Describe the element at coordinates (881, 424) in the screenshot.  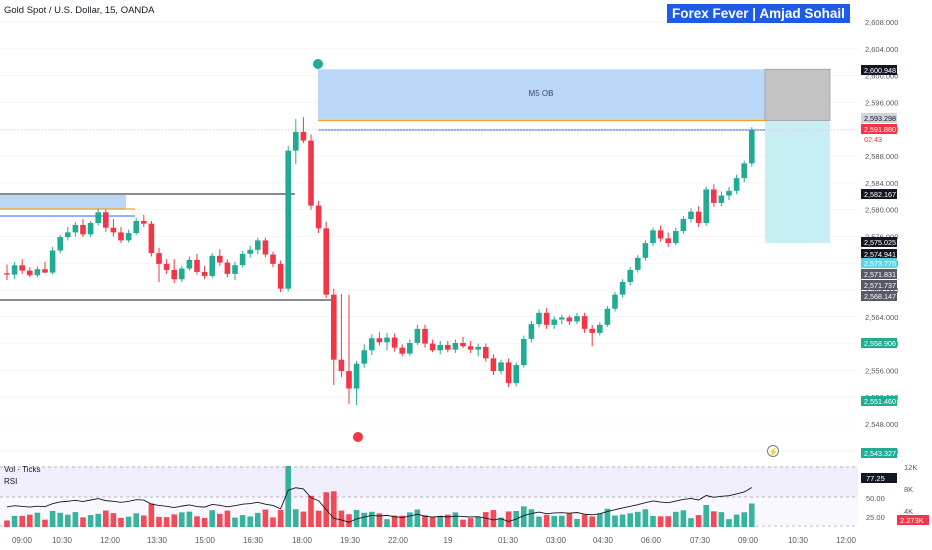
I see `price-tick: 2,548.000` at that location.